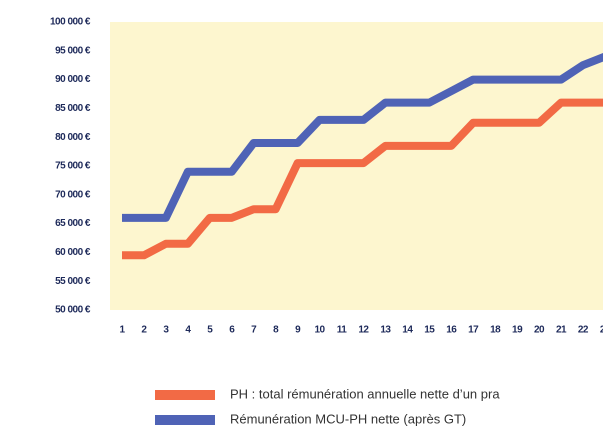 This screenshot has width=603, height=426. Describe the element at coordinates (73, 223) in the screenshot. I see `y-tick-label: 65 000 €` at that location.